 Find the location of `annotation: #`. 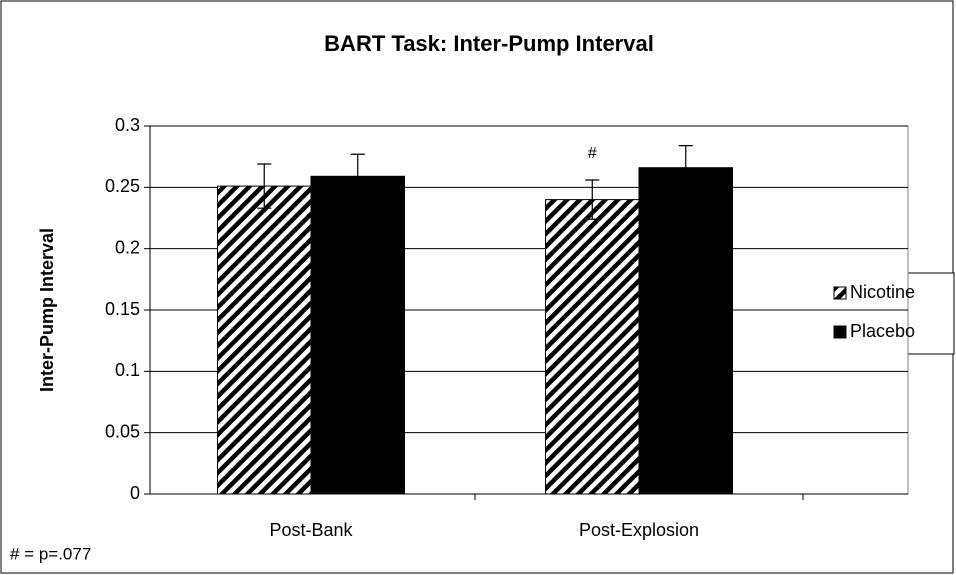

annotation: # is located at coordinates (592, 153).